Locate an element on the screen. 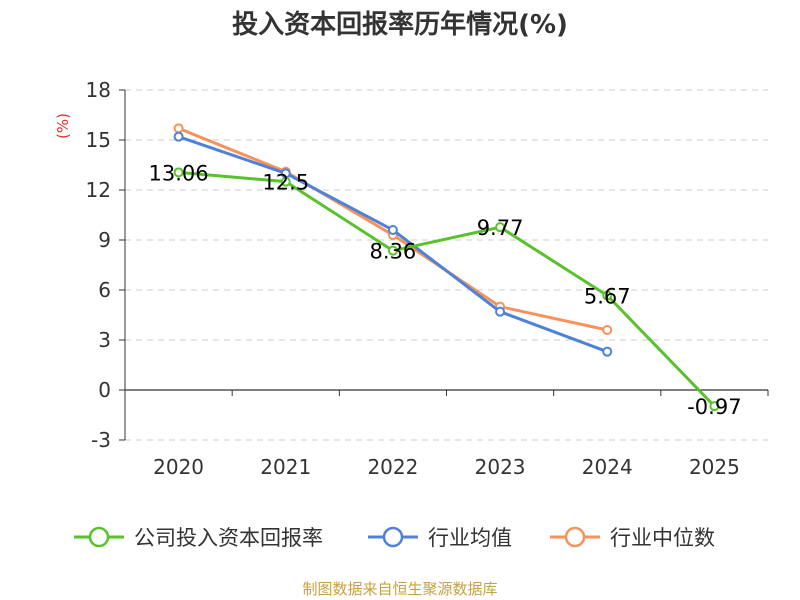  legend-label: 公司投入资本回报率 is located at coordinates (228, 538).